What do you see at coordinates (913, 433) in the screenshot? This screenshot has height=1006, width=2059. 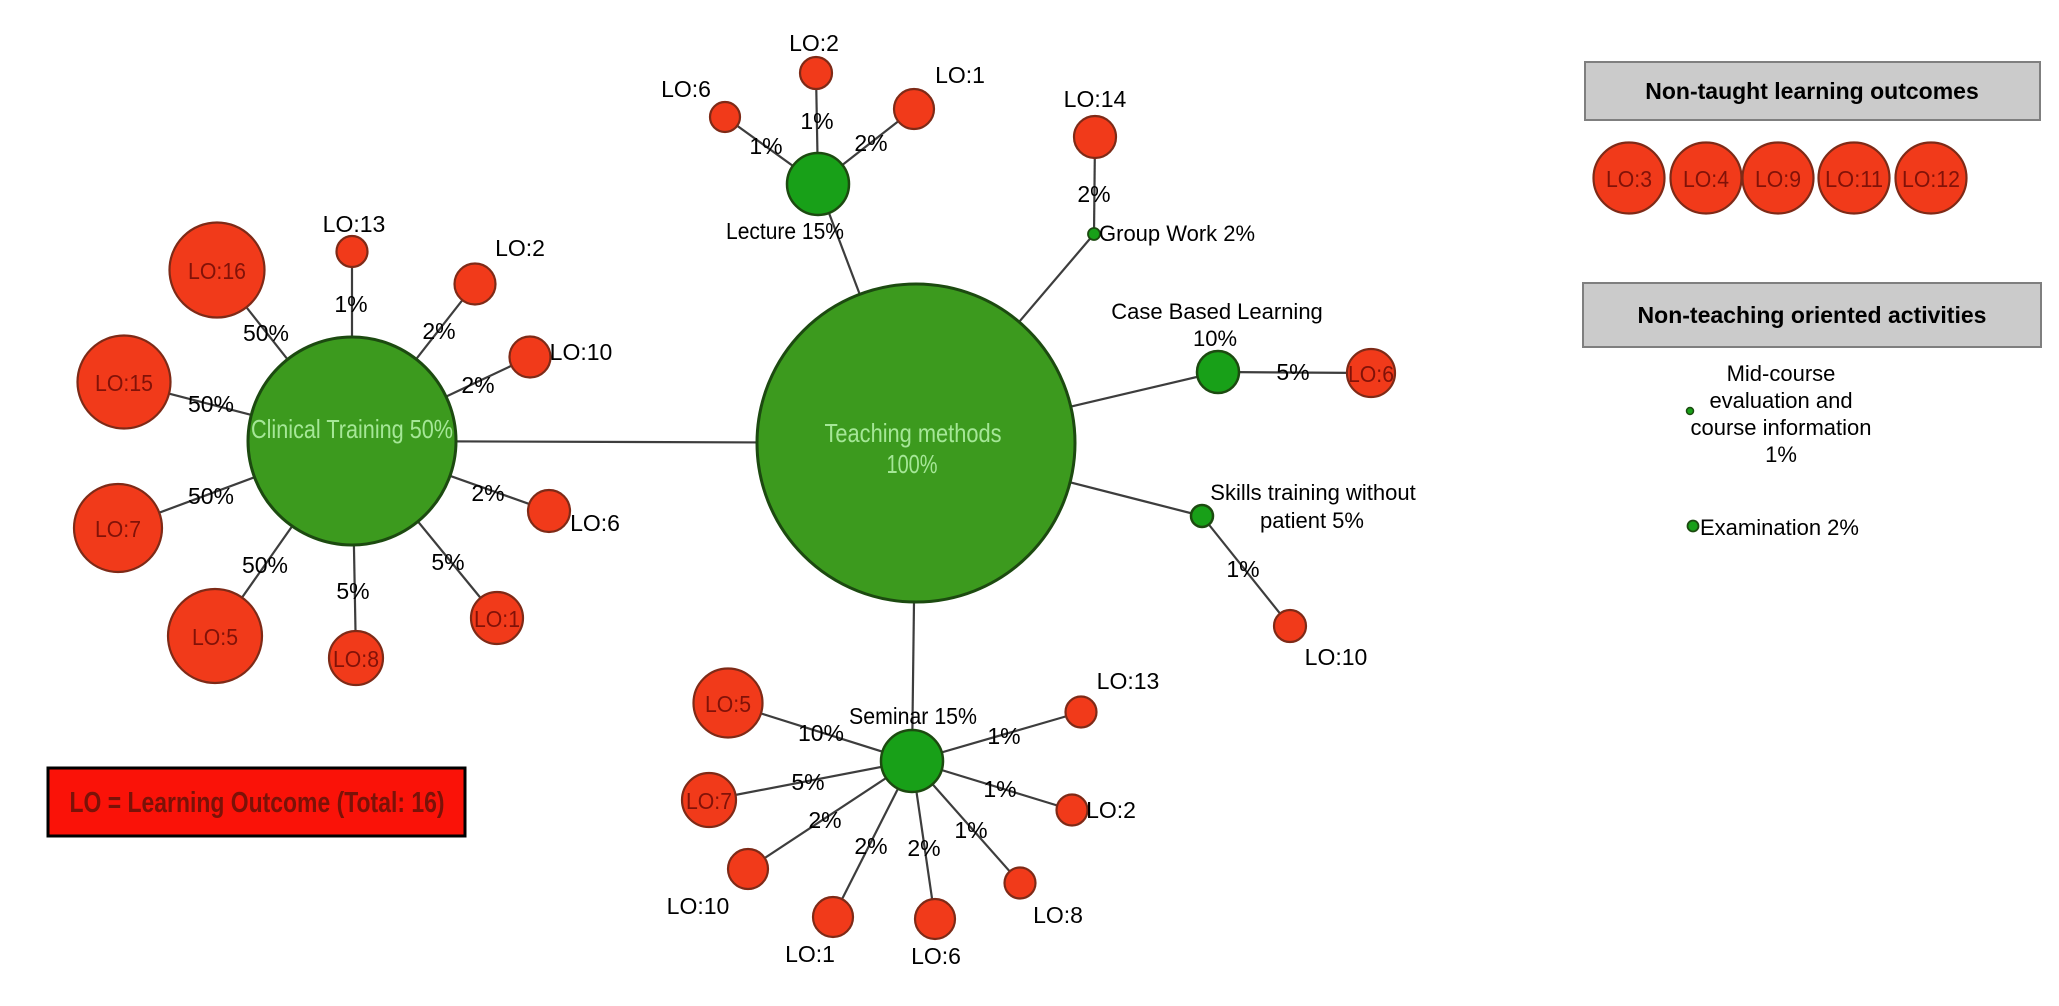 I see `svg-text: Teaching methods` at bounding box center [913, 433].